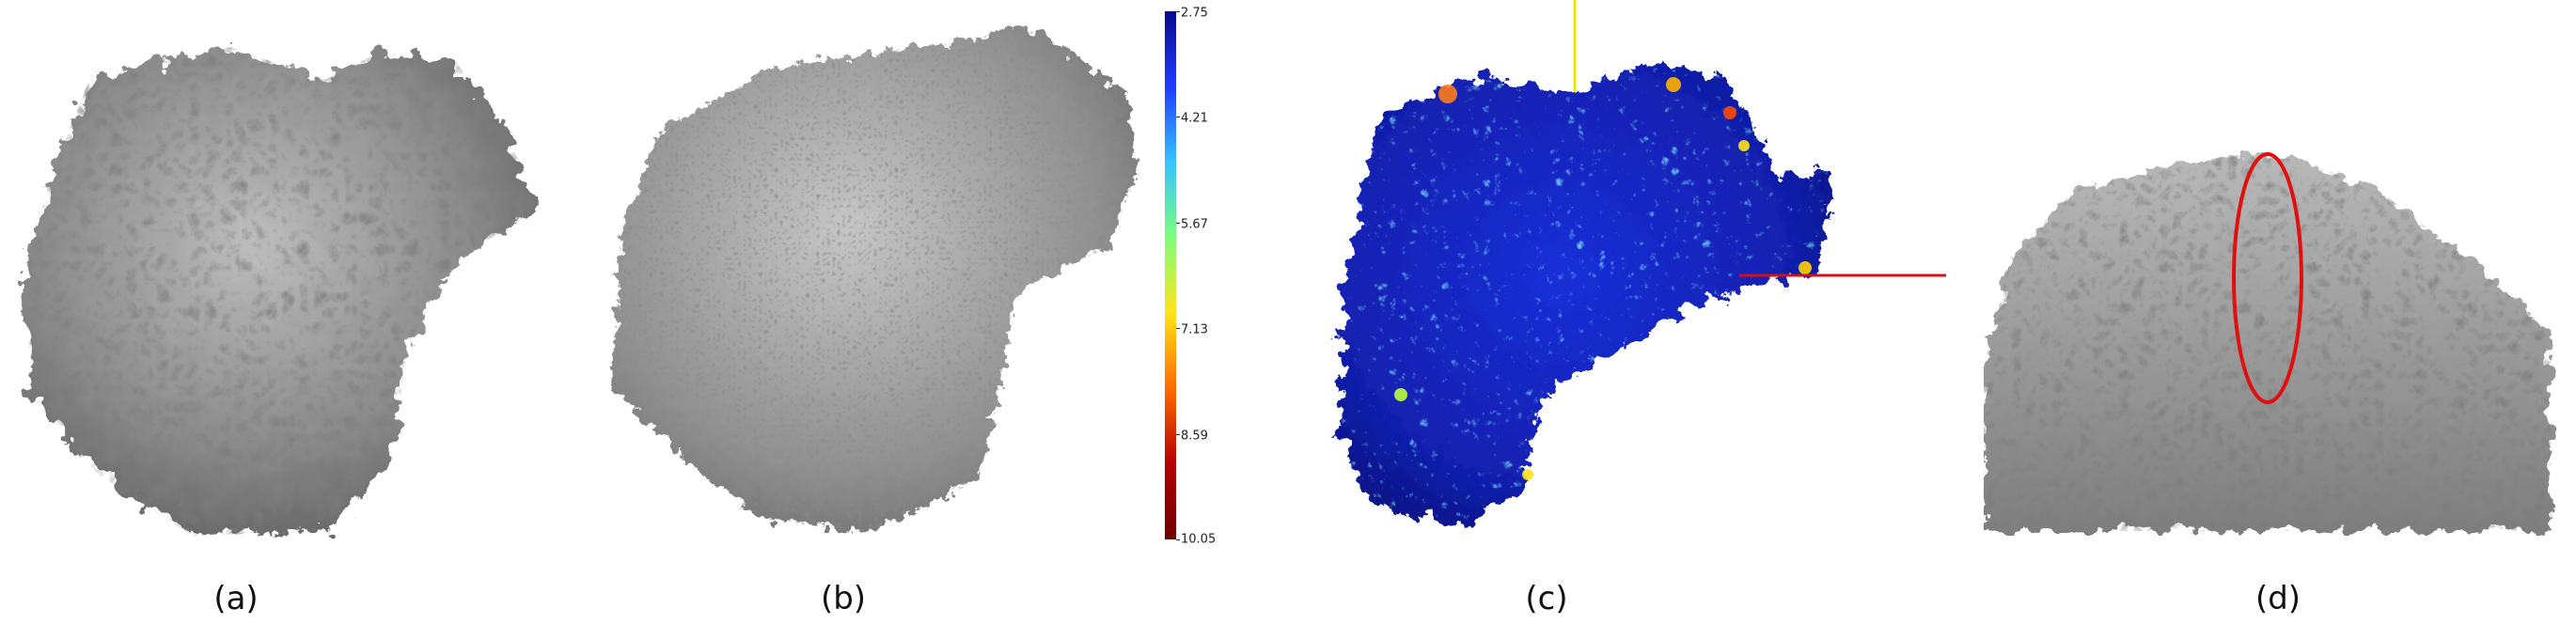  I want to click on colorbar-tick-label: 10.05, so click(1199, 539).